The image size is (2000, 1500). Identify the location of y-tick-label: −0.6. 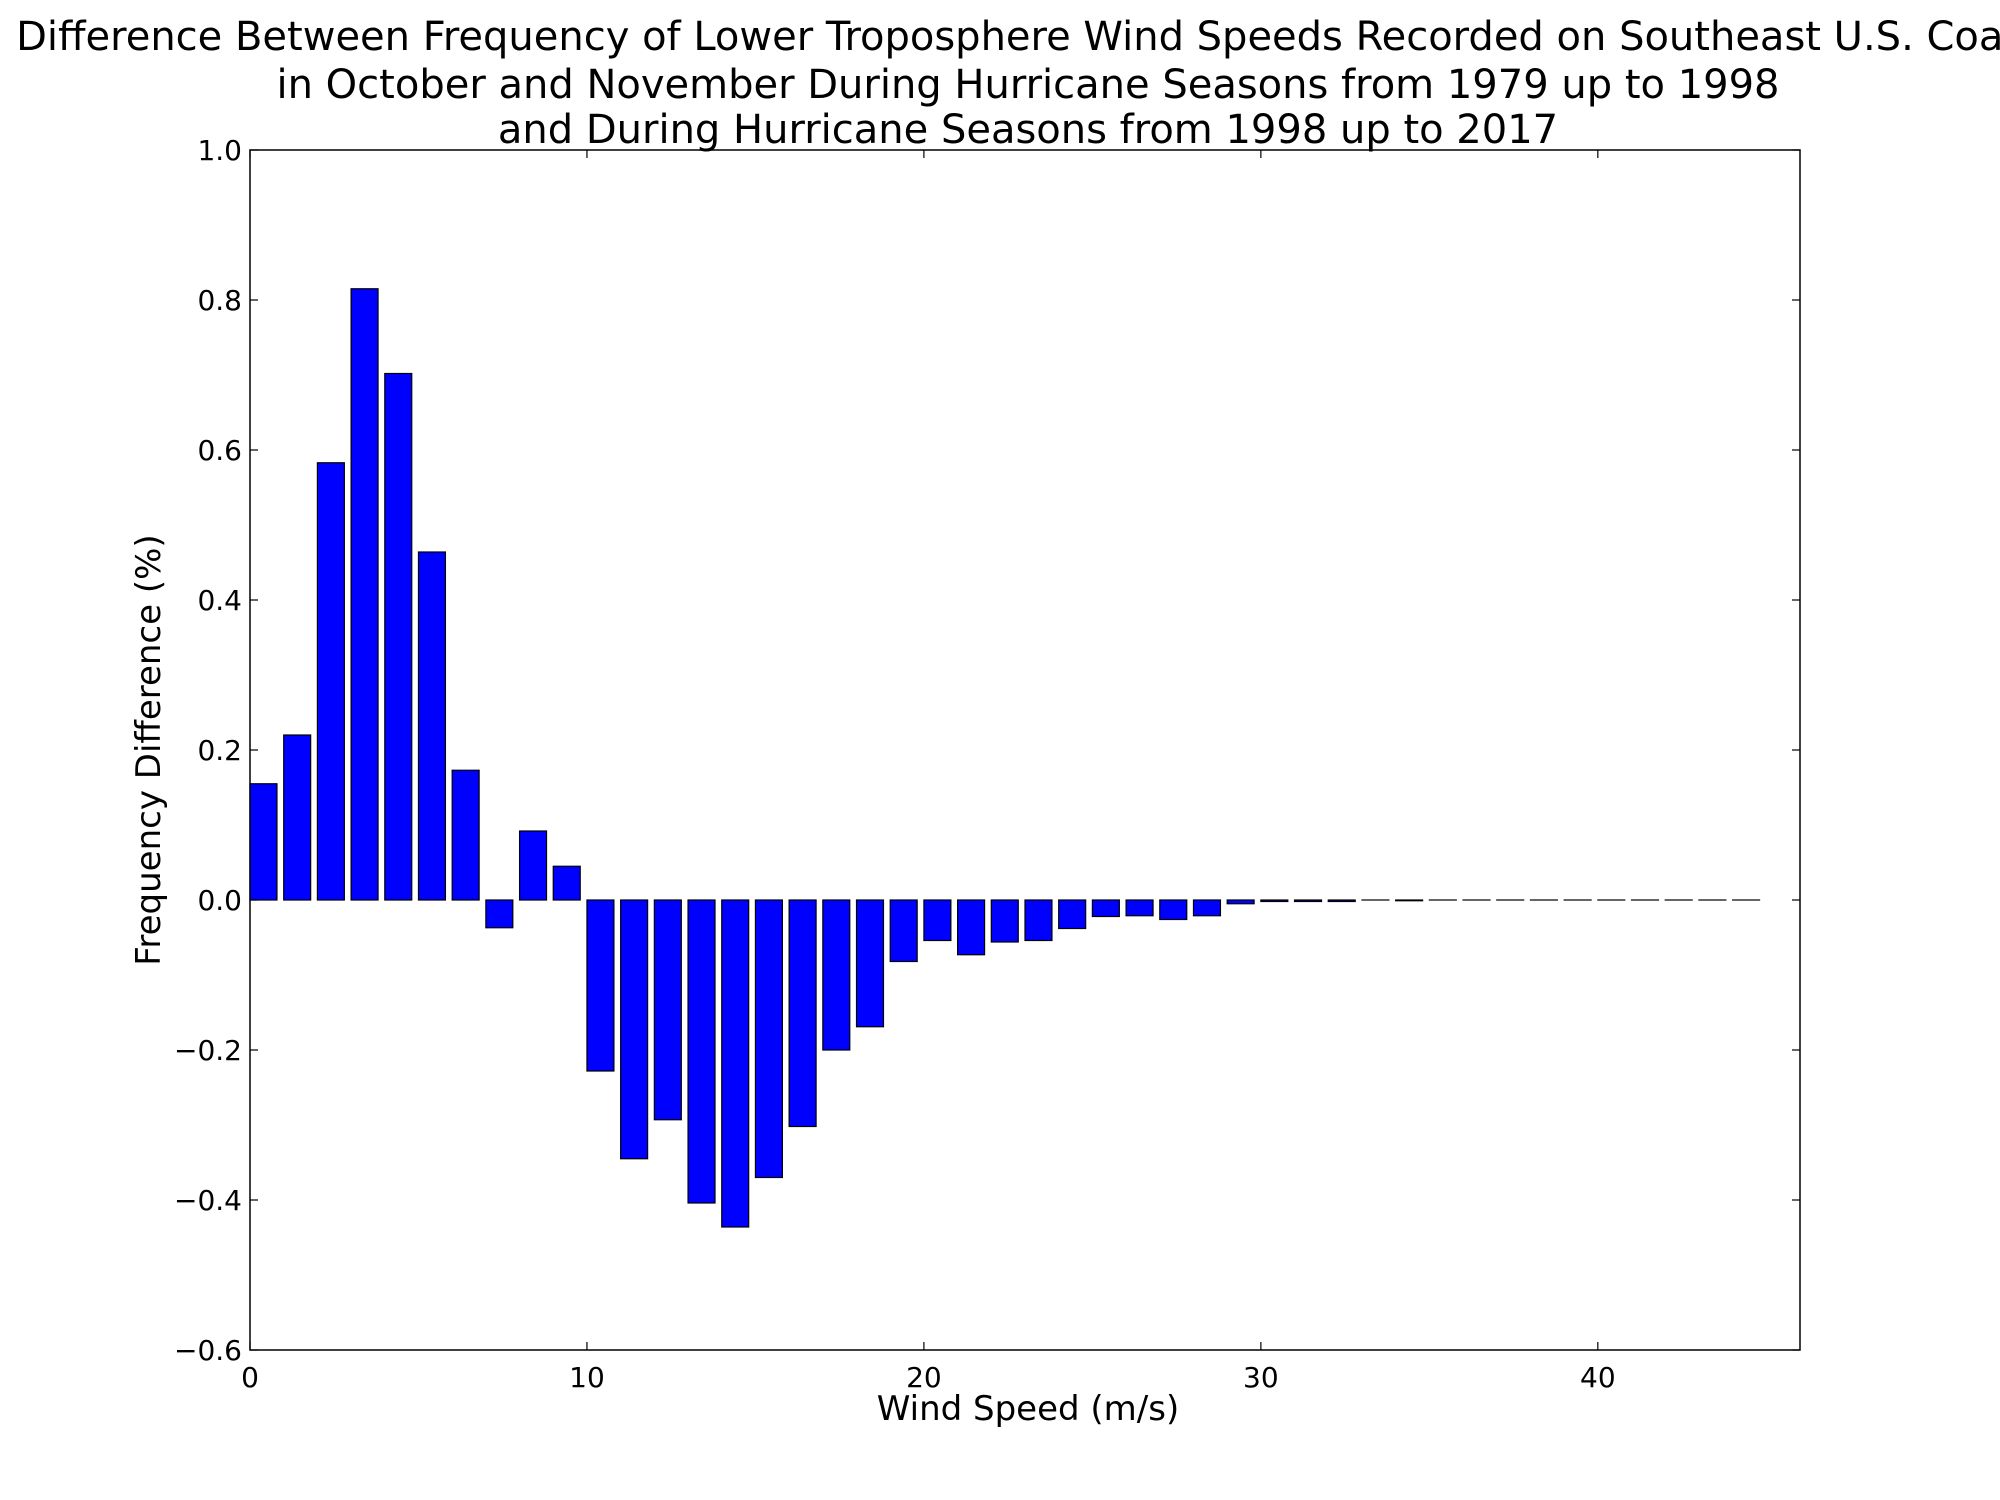
(208, 1350).